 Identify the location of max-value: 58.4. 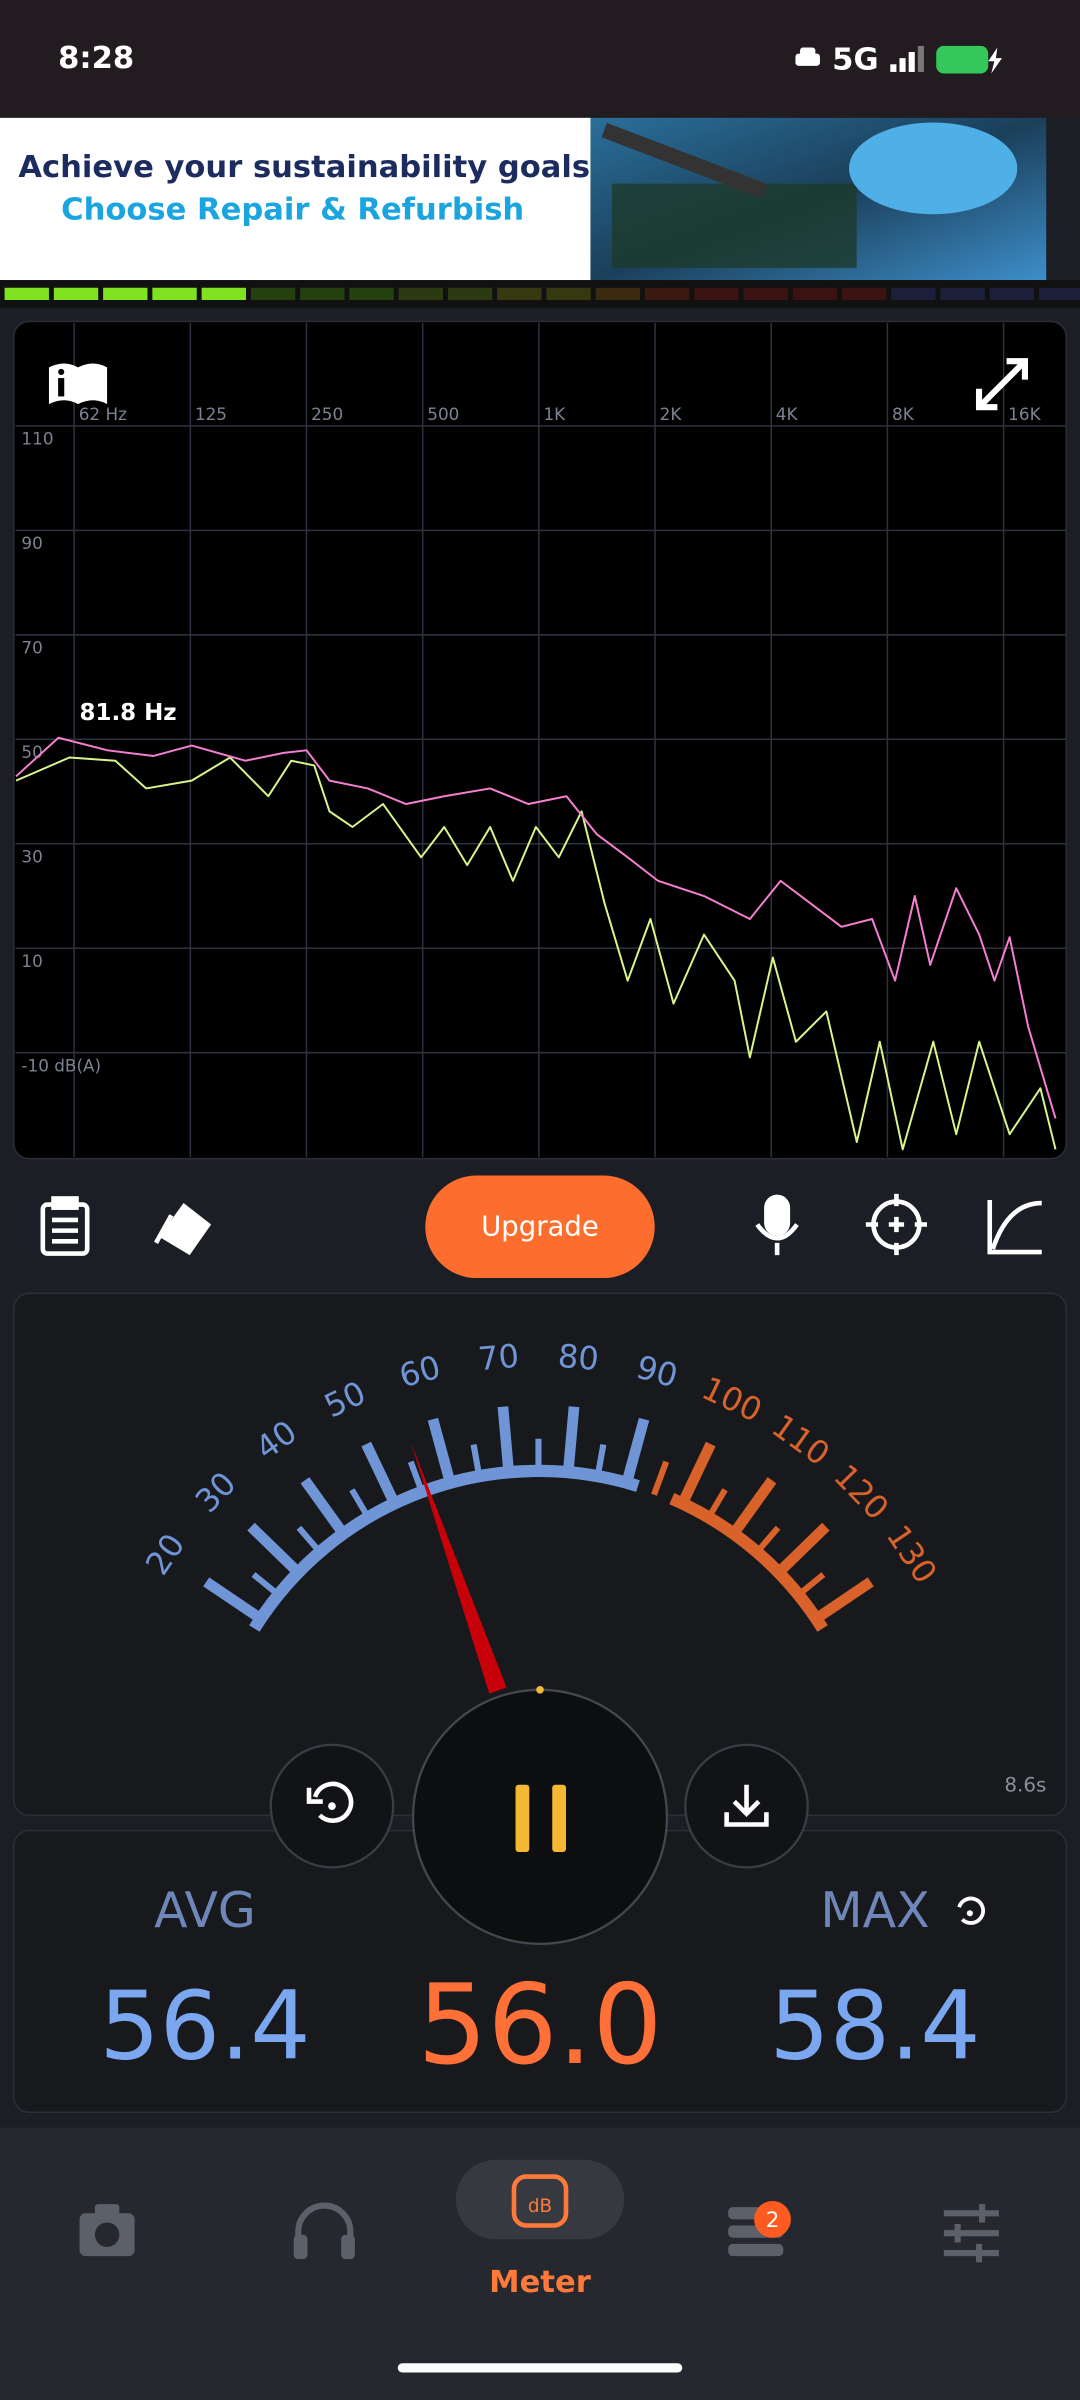
(874, 2027).